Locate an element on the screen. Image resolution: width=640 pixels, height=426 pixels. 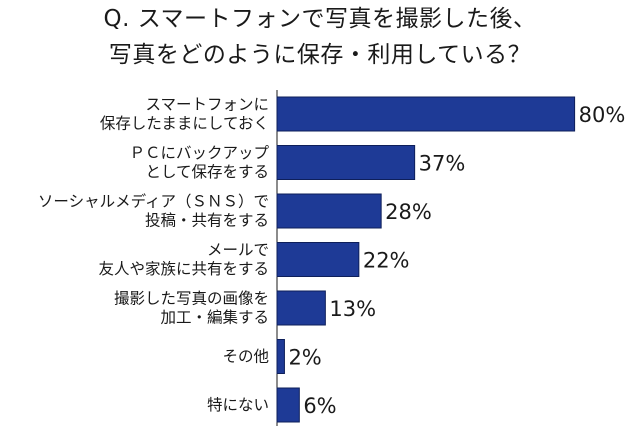
category-label-2-line-0: ソーシャルメディア（ＳＮＳ）で is located at coordinates (153, 201).